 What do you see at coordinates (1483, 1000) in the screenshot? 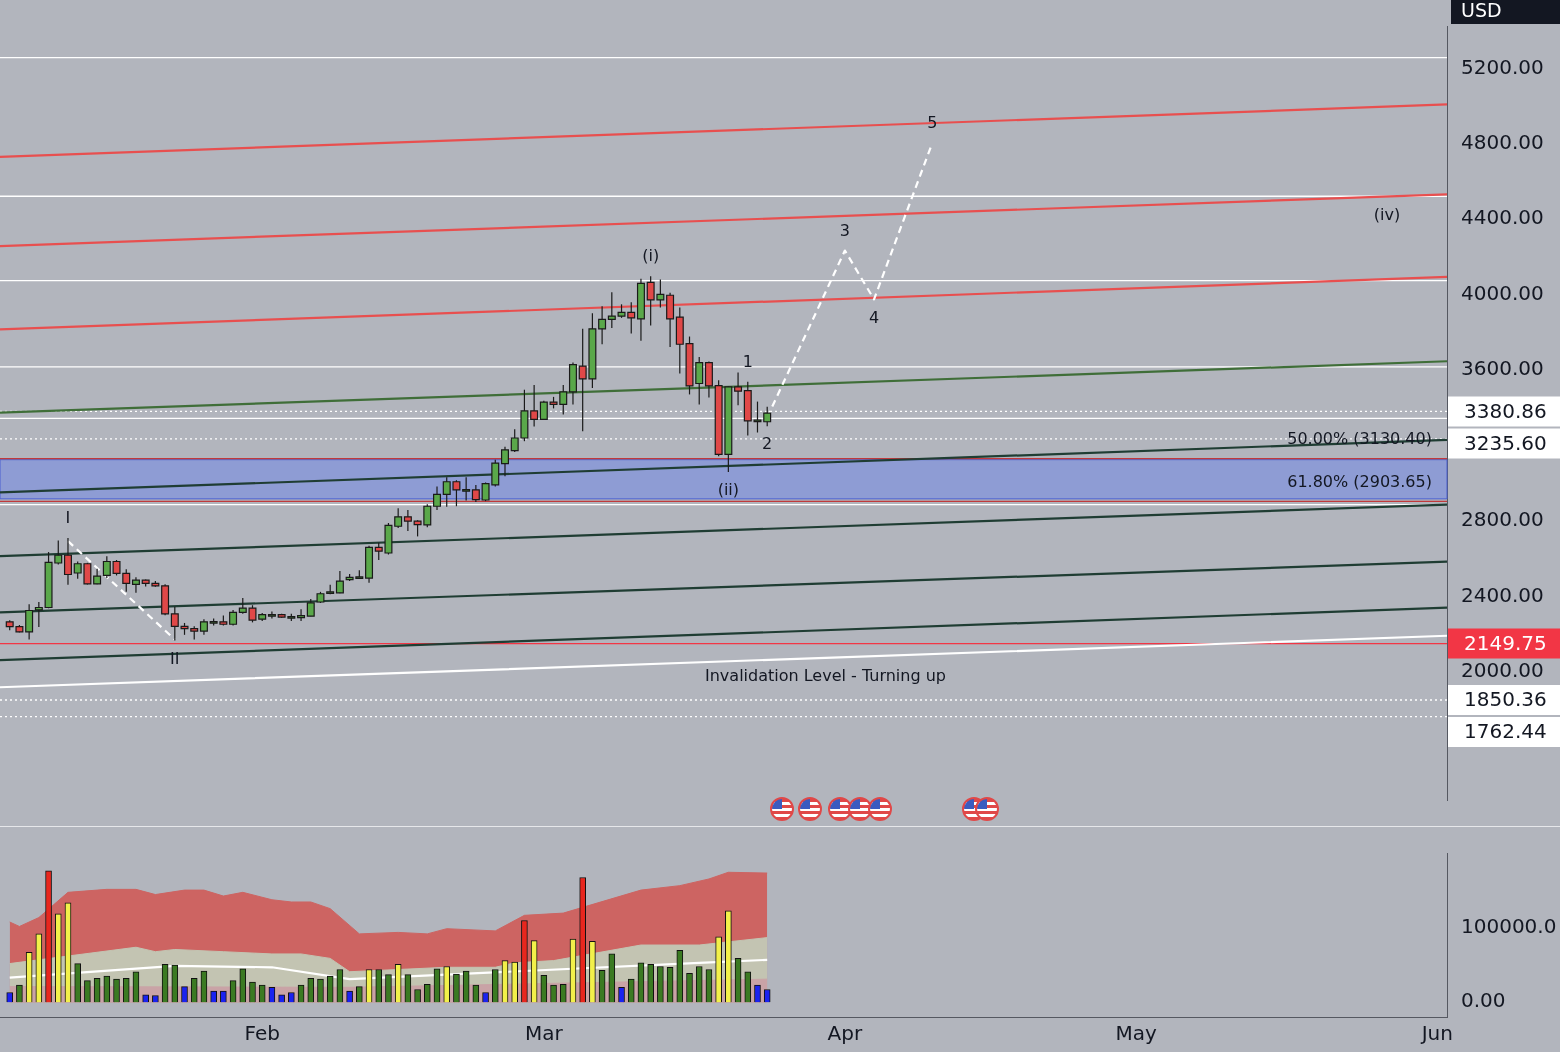
I see `y-tick-label: 0.00` at bounding box center [1483, 1000].